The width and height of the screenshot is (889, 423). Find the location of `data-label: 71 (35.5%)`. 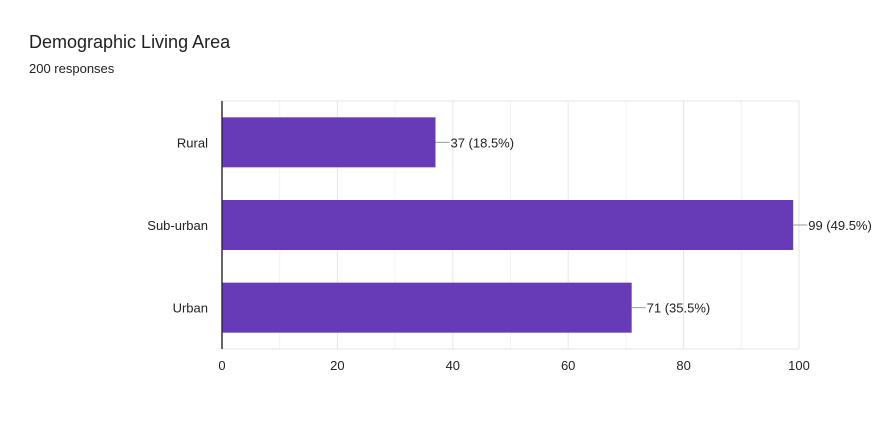

data-label: 71 (35.5%) is located at coordinates (679, 308).